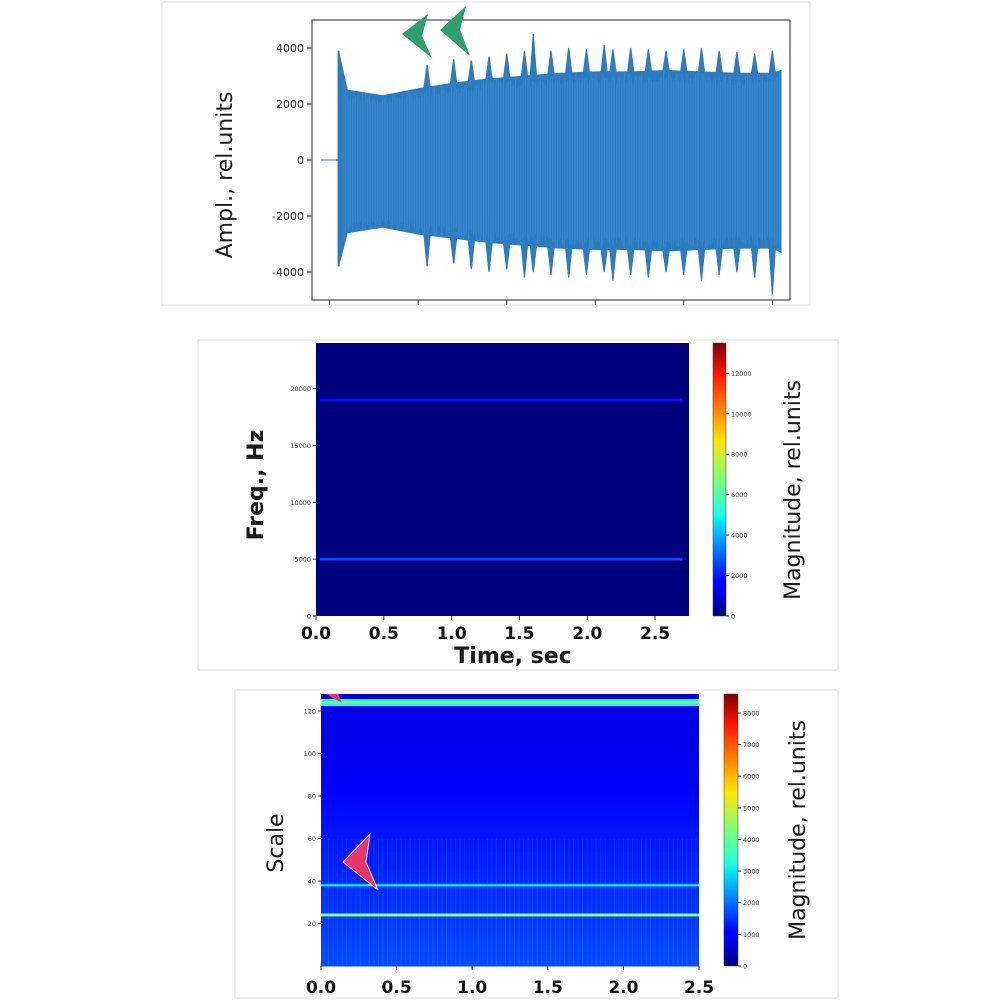 The width and height of the screenshot is (1000, 1004). I want to click on spectrogram-plot-area, so click(502, 479).